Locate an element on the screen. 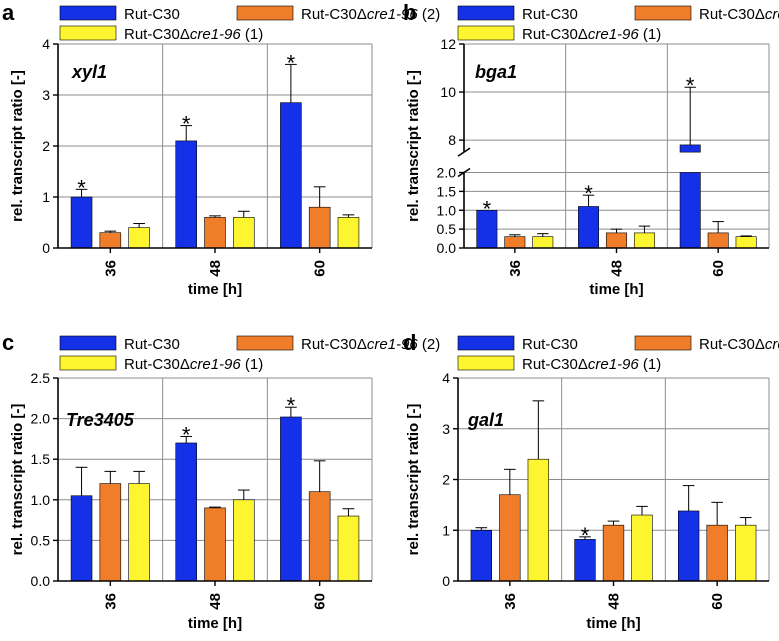  y-tick-label: 2.0 is located at coordinates (447, 173).